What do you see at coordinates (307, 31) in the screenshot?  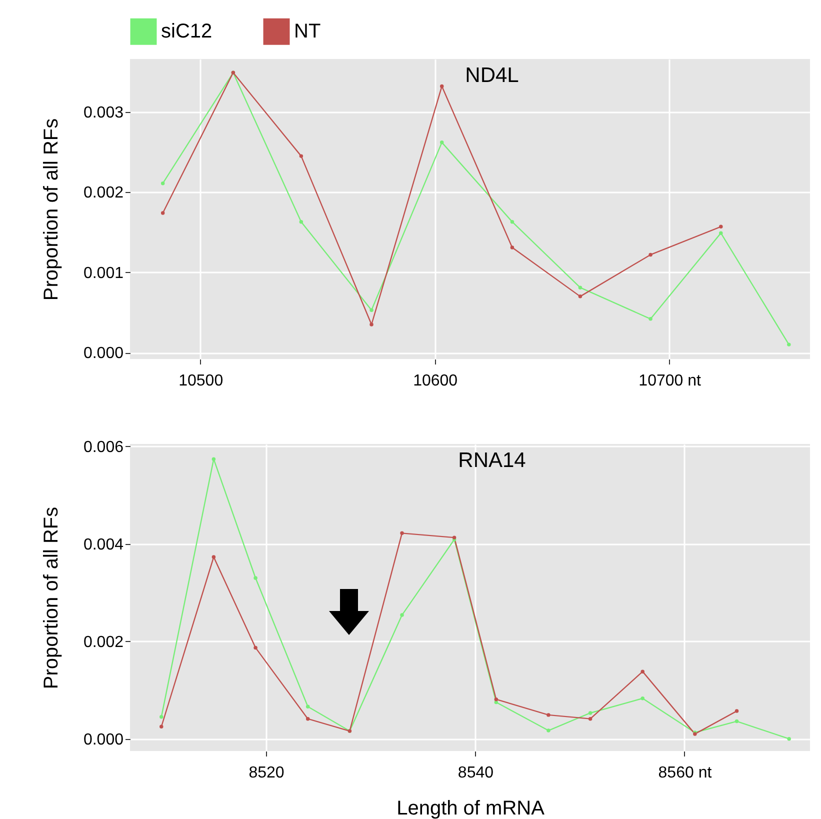 I see `legend-label: NT` at bounding box center [307, 31].